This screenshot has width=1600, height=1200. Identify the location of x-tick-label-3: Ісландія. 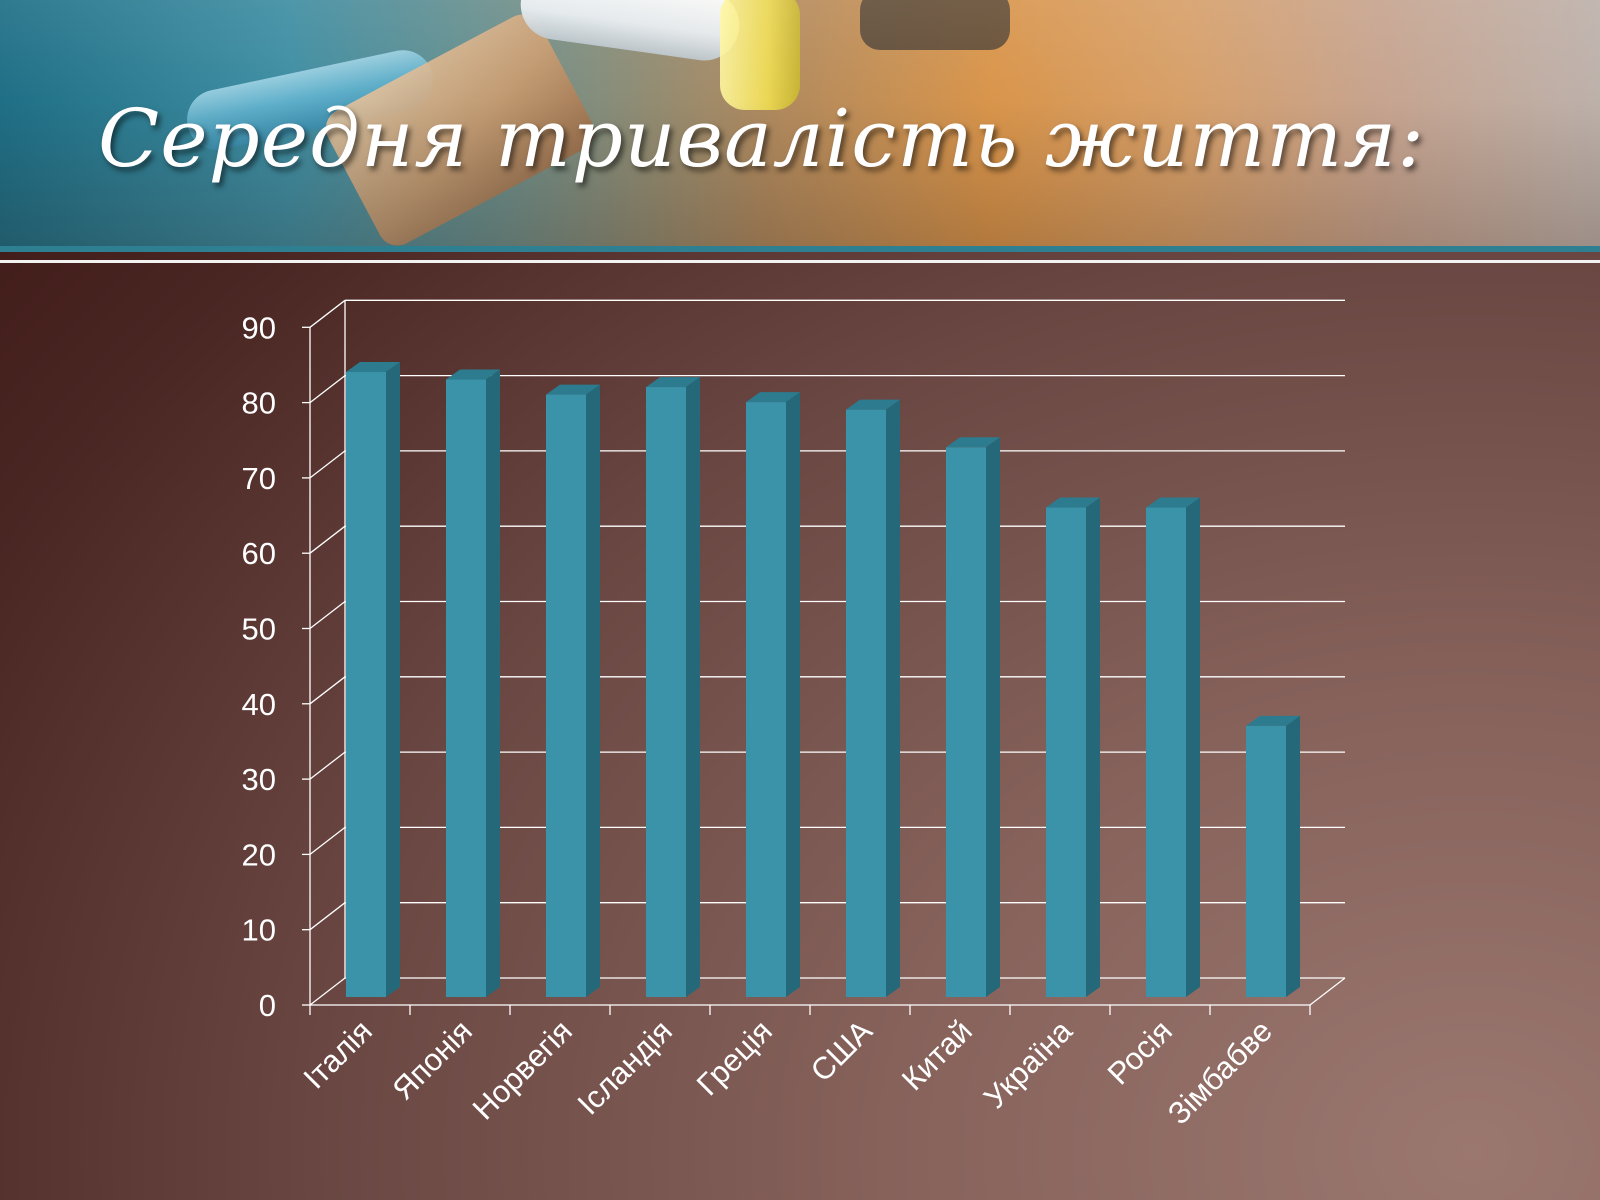
(625, 1067).